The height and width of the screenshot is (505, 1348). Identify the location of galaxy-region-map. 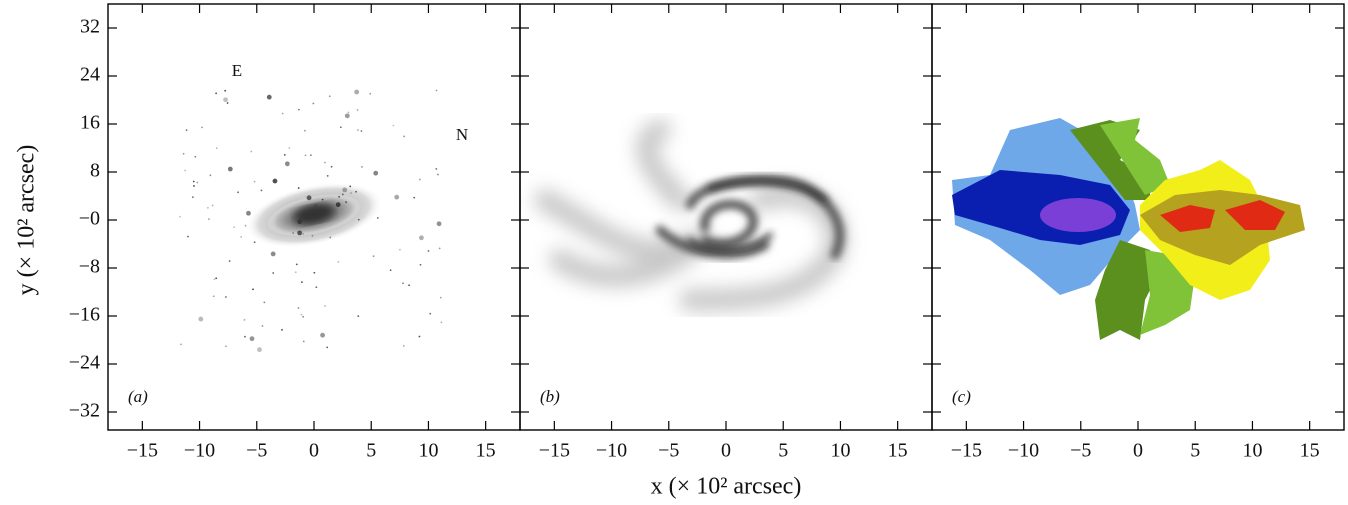
(1128, 229).